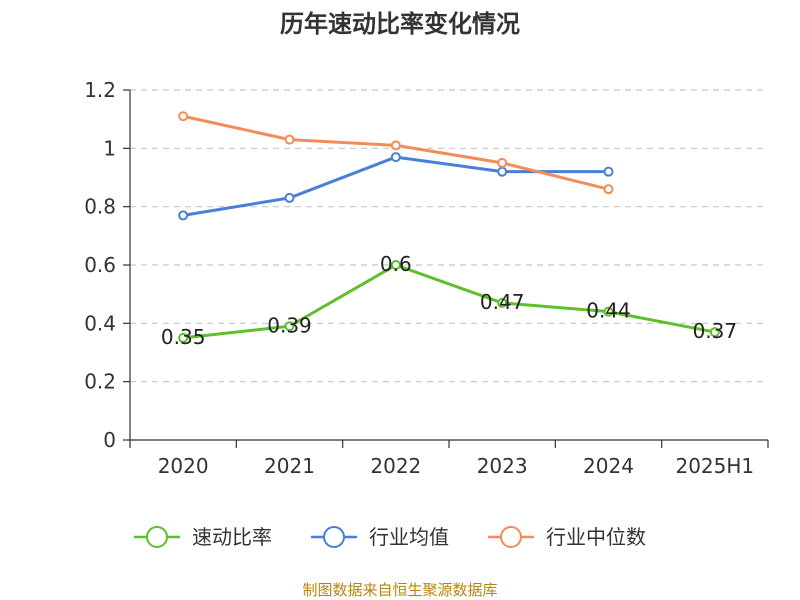 Image resolution: width=800 pixels, height=600 pixels. What do you see at coordinates (608, 466) in the screenshot?
I see `x-tick-label: 2024` at bounding box center [608, 466].